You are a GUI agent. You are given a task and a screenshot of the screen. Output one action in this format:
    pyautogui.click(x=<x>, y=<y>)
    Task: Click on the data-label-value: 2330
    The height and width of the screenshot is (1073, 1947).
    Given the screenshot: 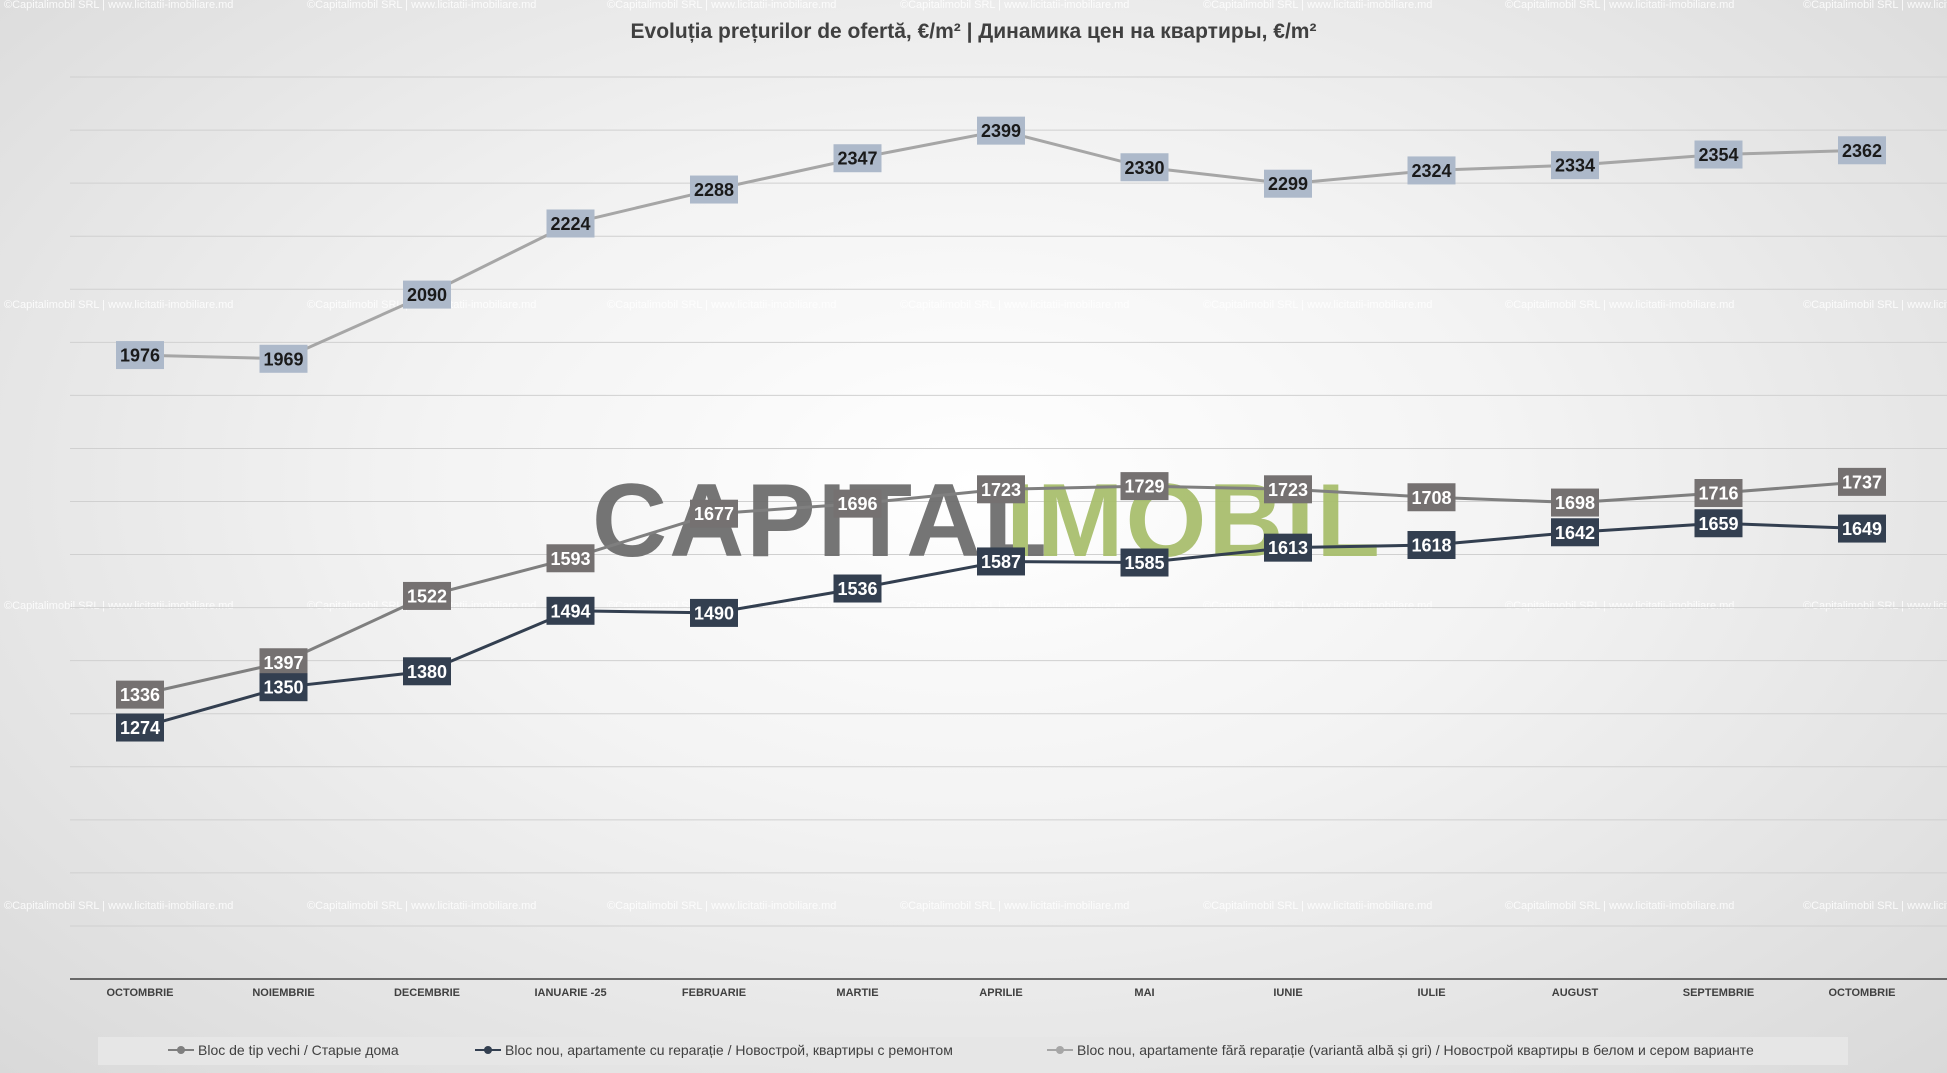 What is the action you would take?
    pyautogui.click(x=1144, y=168)
    